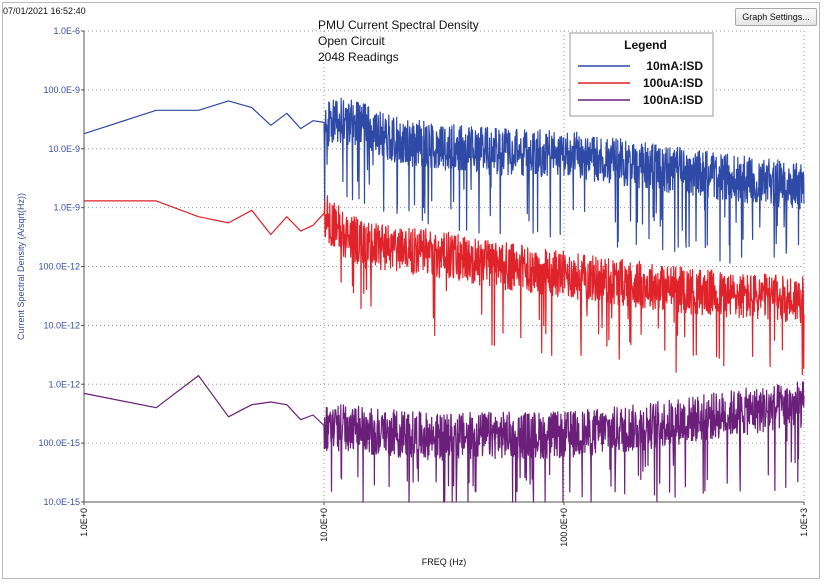  I want to click on y-tick-label: 1.0E-12, so click(64, 384).